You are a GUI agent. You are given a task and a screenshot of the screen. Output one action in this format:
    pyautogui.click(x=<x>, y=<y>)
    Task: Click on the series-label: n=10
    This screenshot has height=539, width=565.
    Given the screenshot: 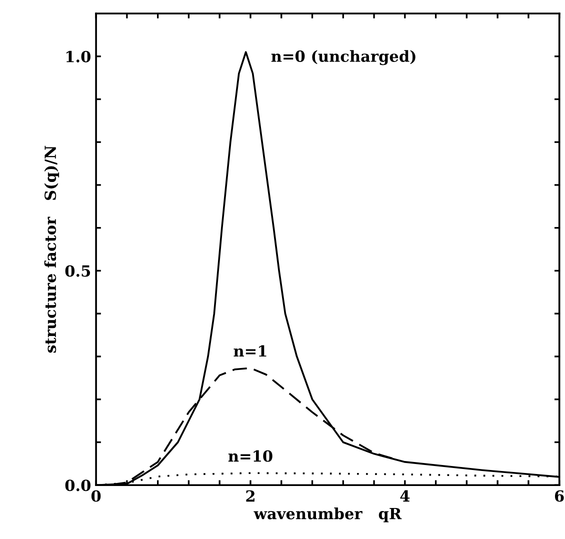 What is the action you would take?
    pyautogui.click(x=250, y=456)
    